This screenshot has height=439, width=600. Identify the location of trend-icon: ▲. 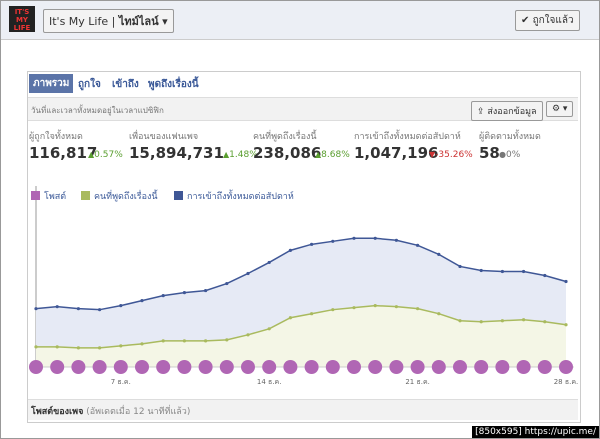
(91, 154).